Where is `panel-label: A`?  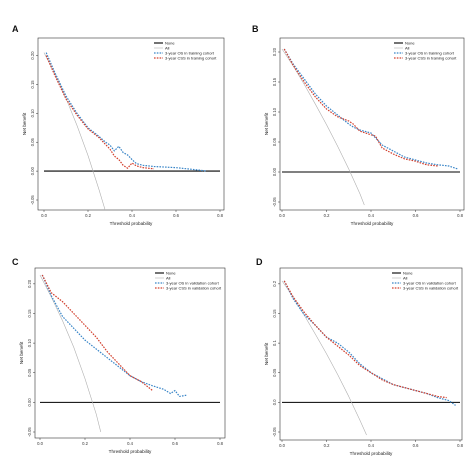
panel-label: A is located at coordinates (15, 29).